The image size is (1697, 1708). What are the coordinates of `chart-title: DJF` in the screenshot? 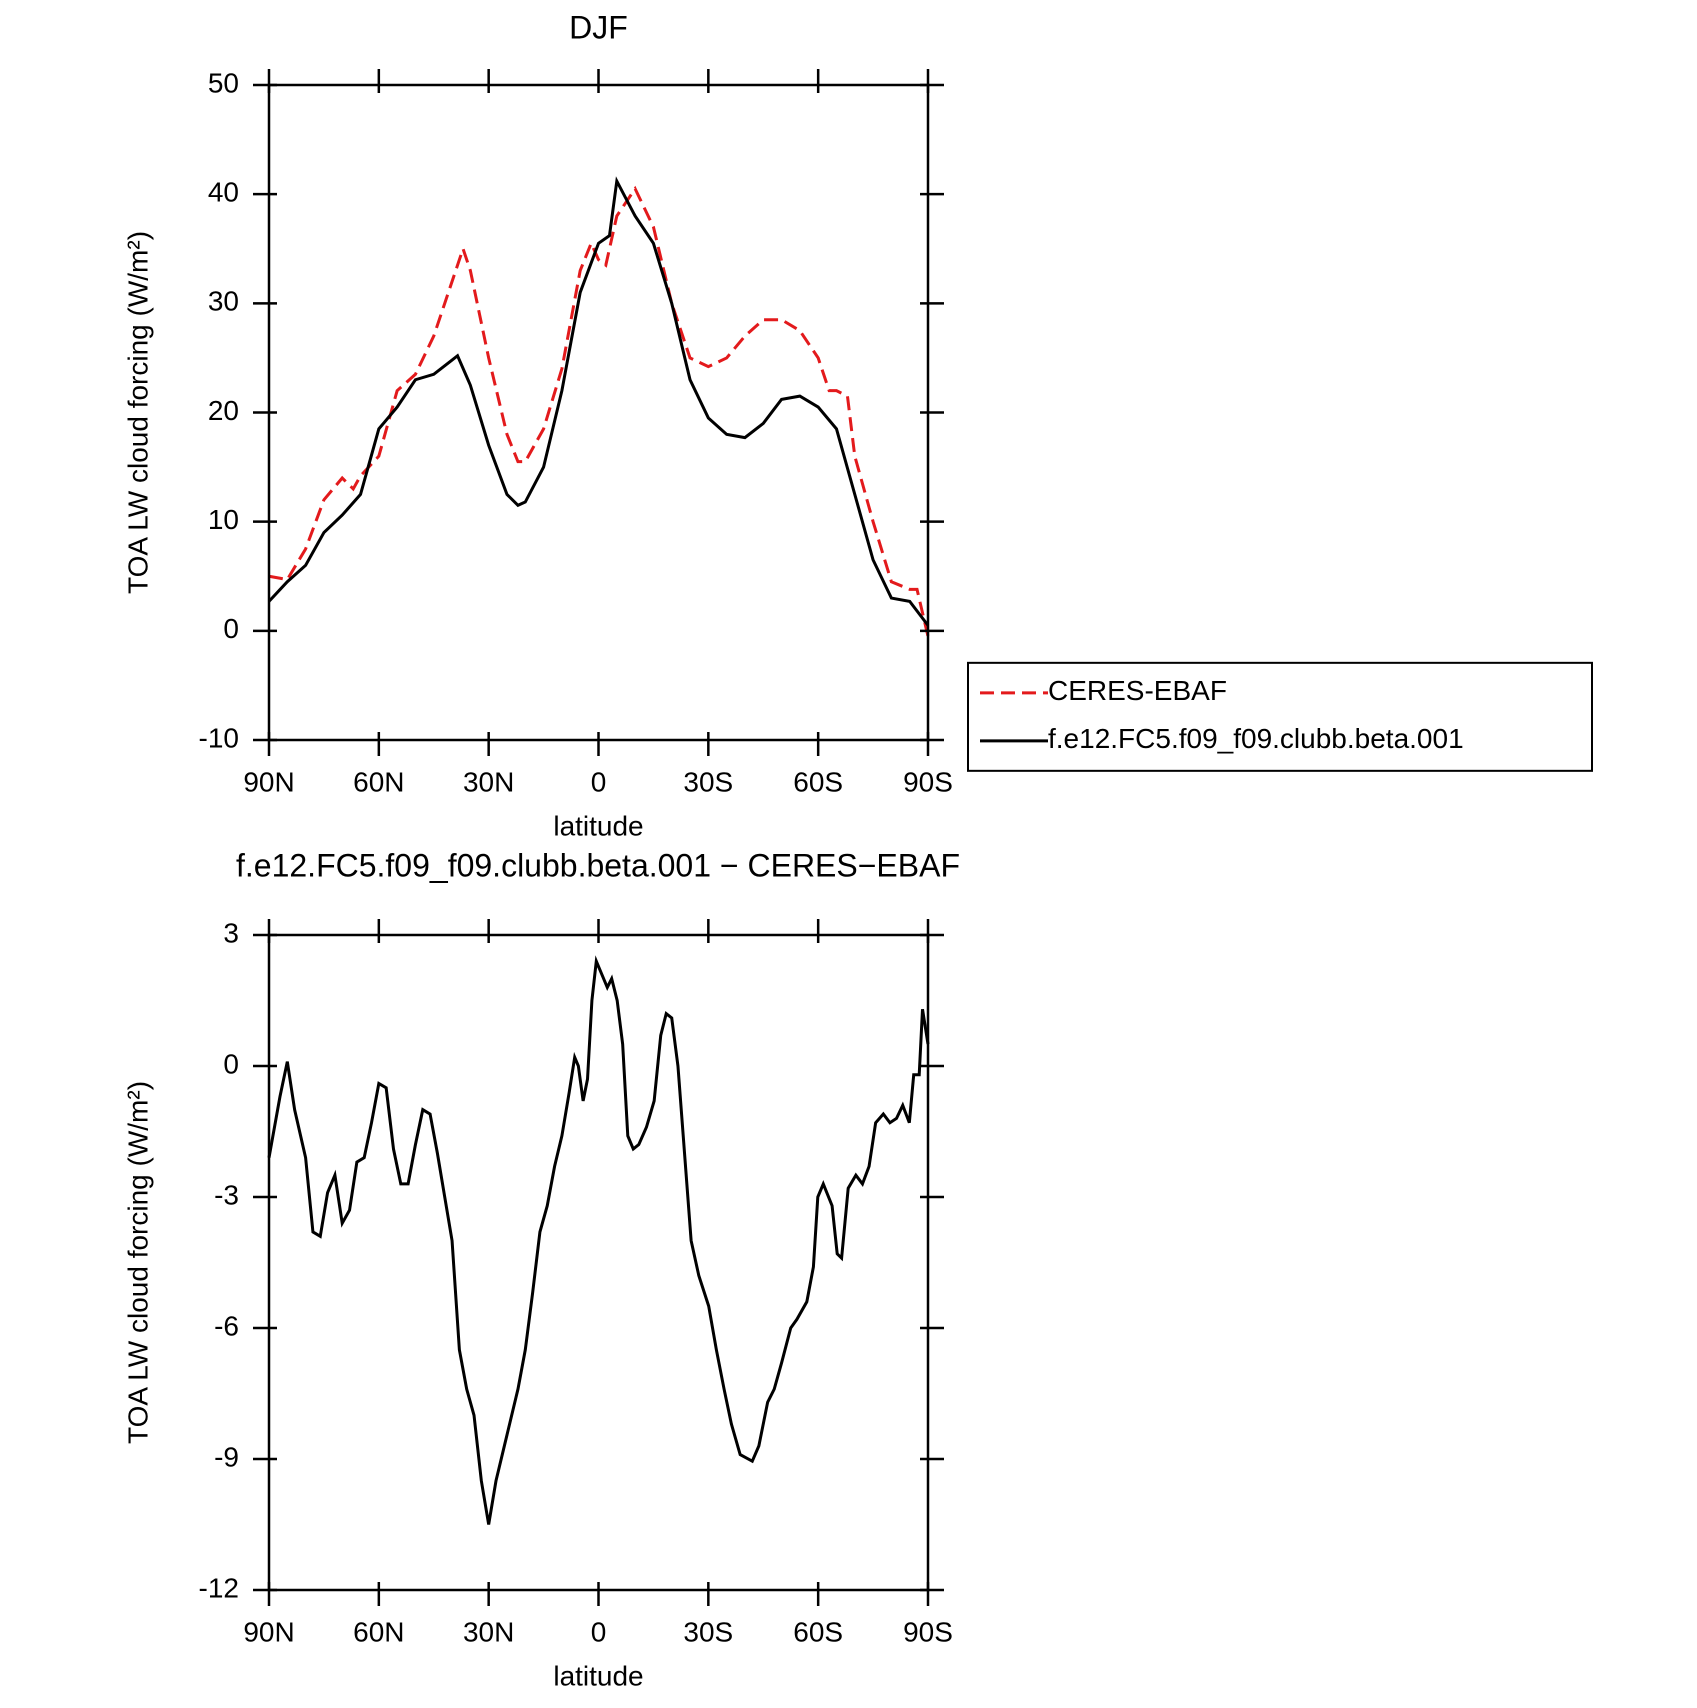 It's located at (598, 27).